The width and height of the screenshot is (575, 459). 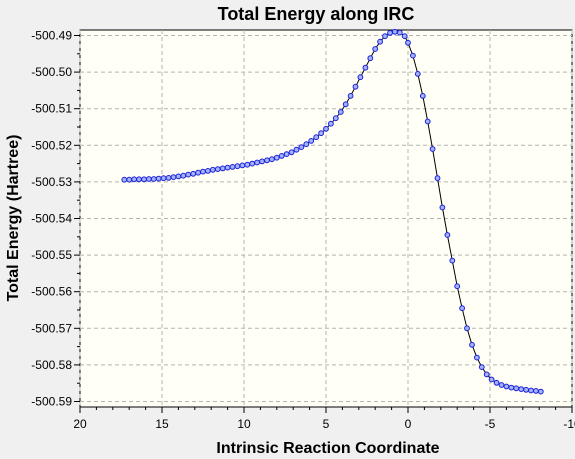 What do you see at coordinates (324, 419) in the screenshot?
I see `x-axis: 20 15 10 5 0 -5 -10` at bounding box center [324, 419].